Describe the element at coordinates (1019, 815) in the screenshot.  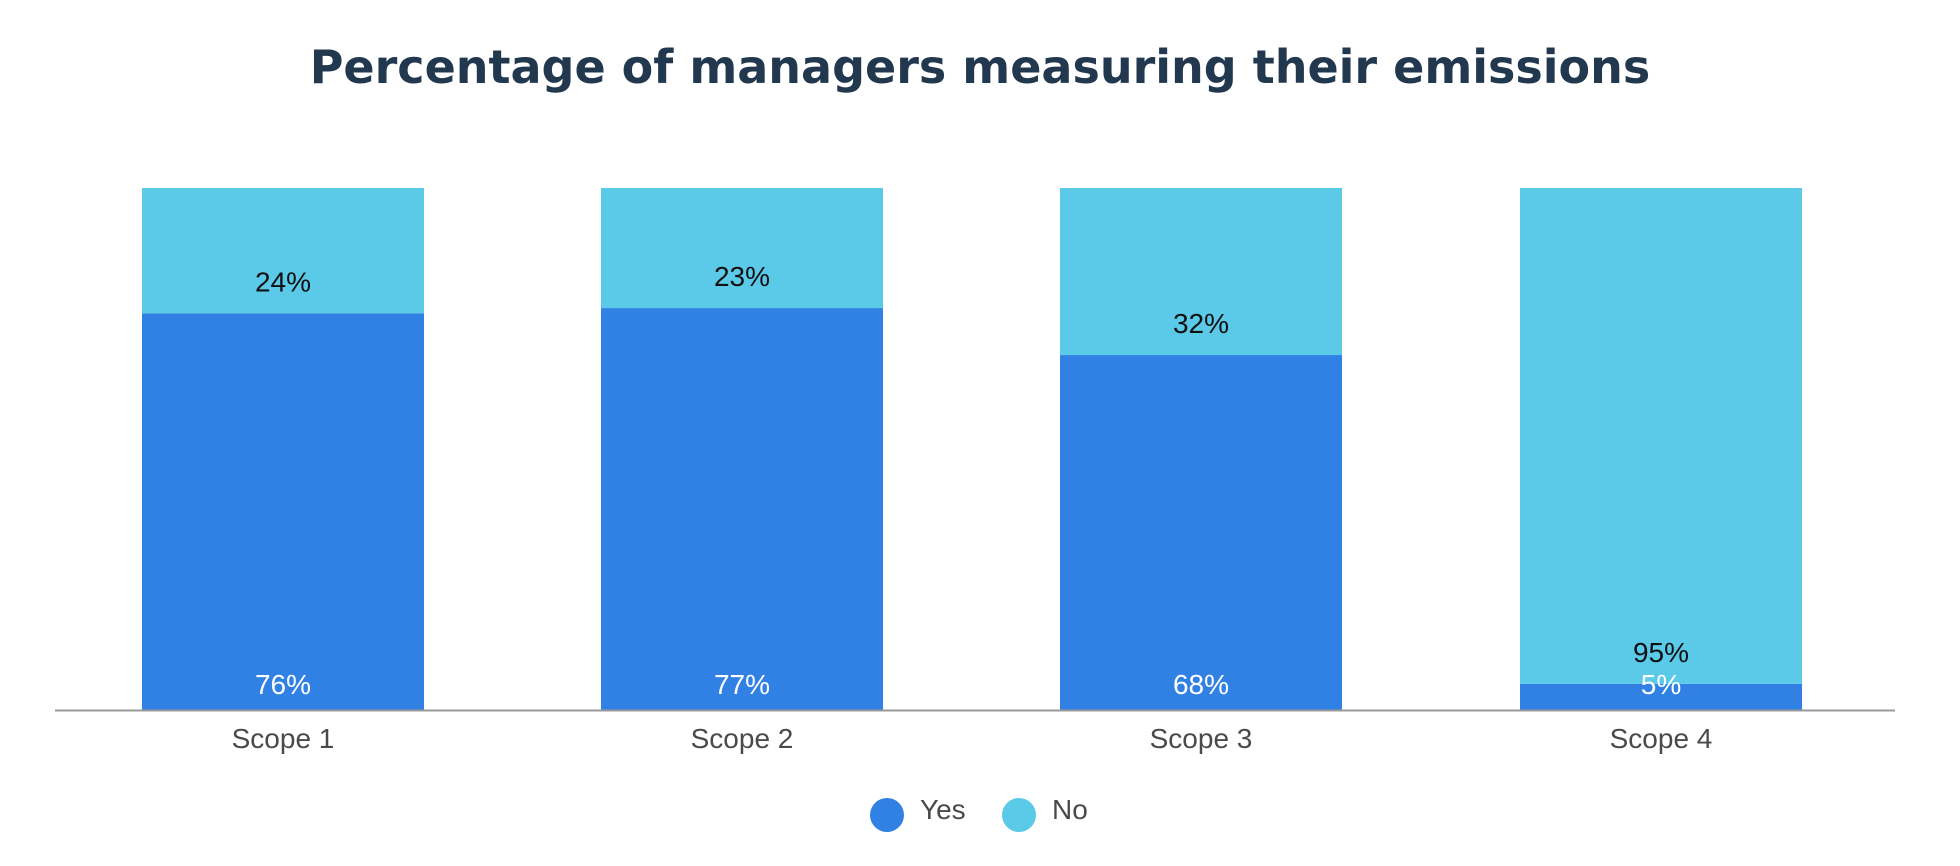
I see `legend-swatch-no` at that location.